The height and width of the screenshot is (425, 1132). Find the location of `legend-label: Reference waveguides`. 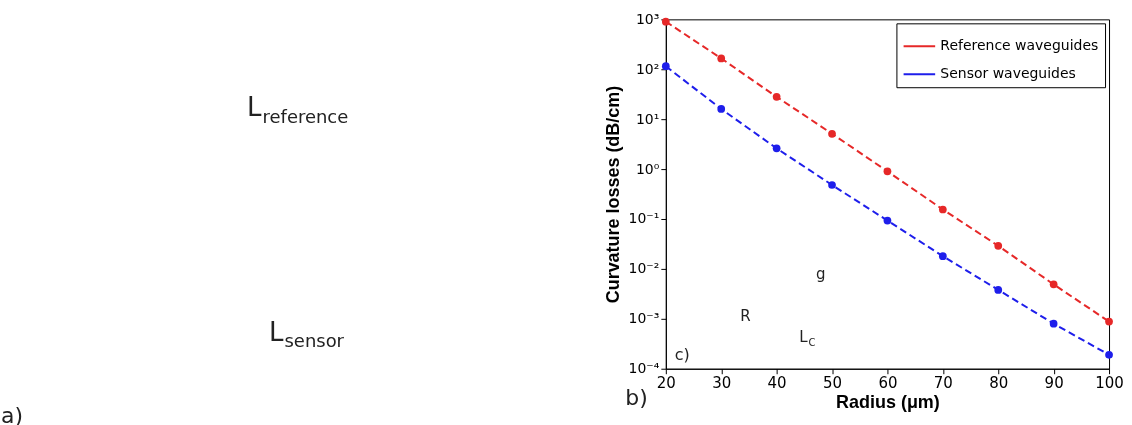

legend-label: Reference waveguides is located at coordinates (1019, 45).